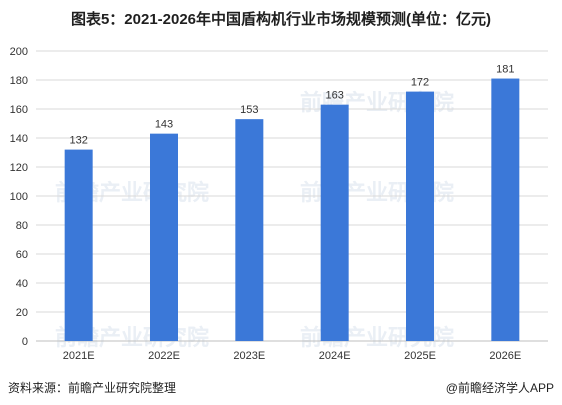 This screenshot has width=562, height=405. Describe the element at coordinates (249, 356) in the screenshot. I see `x-tick-label: 2023E` at that location.